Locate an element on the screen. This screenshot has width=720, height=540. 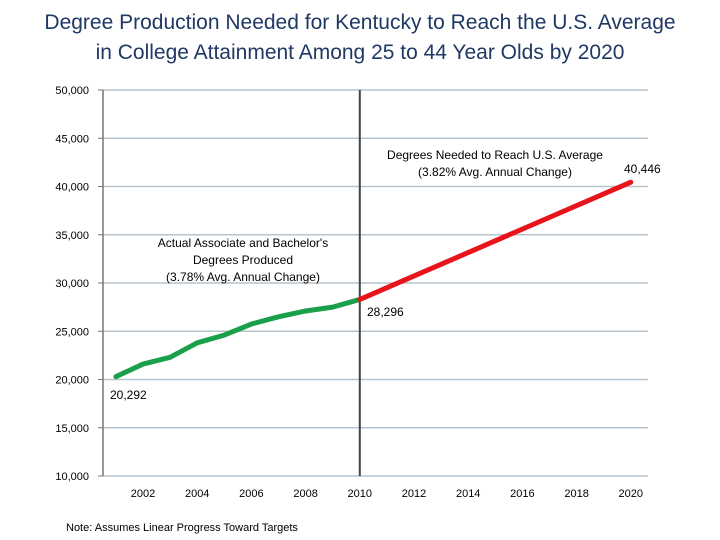
annotation-needed-2: (3.82% Avg. Annual Change) is located at coordinates (495, 172).